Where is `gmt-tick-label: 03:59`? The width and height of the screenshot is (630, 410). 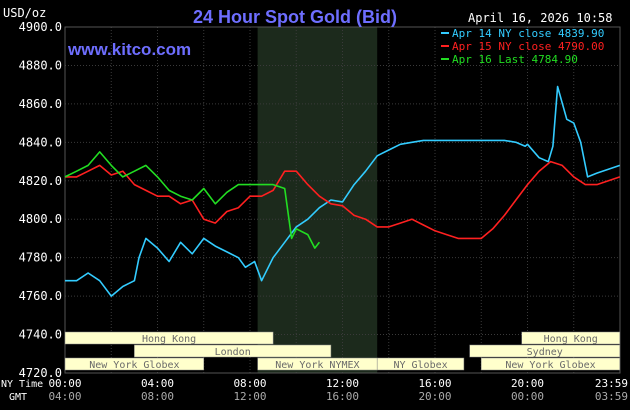
gmt-tick-label: 03:59 is located at coordinates (611, 396).